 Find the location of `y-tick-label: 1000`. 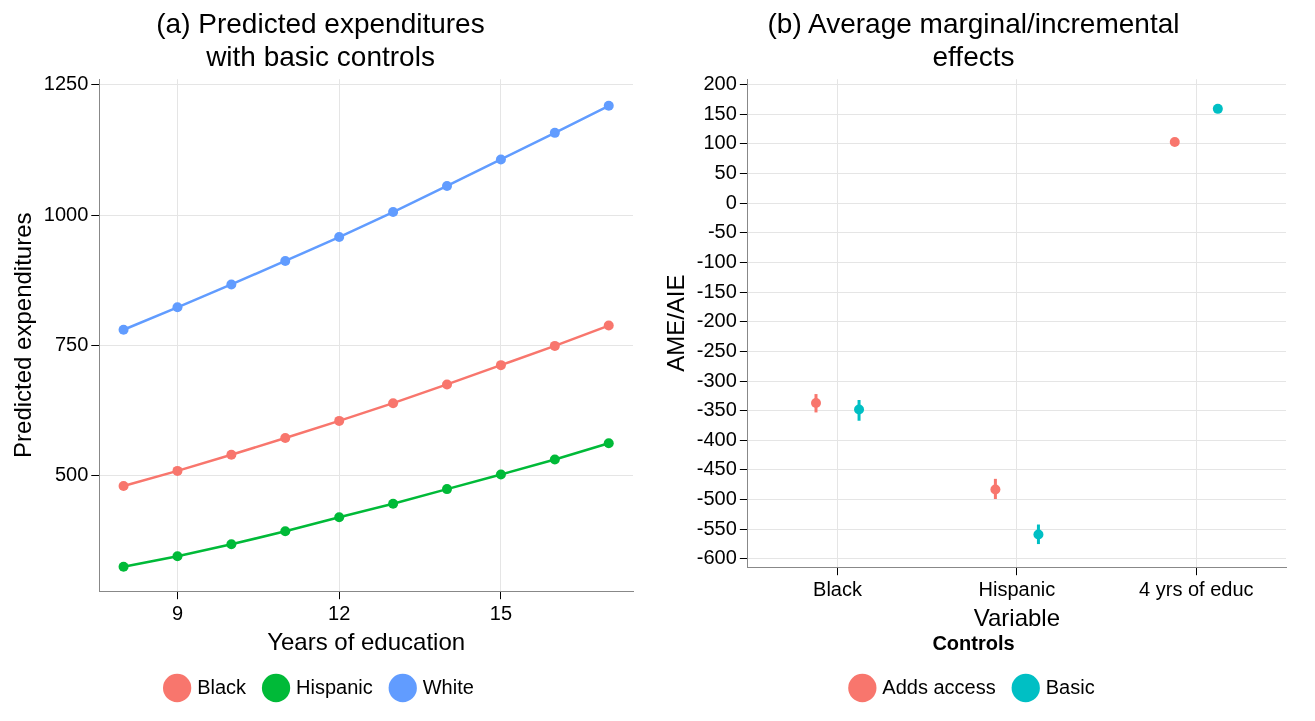

y-tick-label: 1000 is located at coordinates (66, 213).